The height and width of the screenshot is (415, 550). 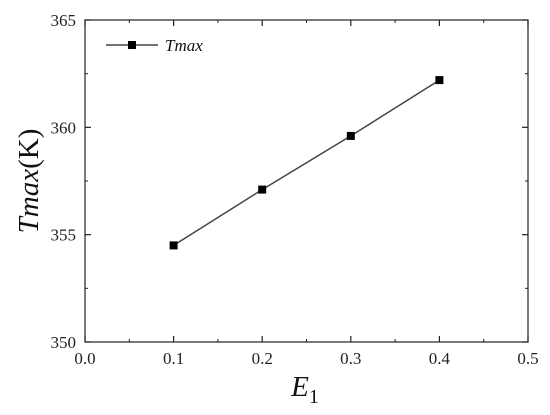 What do you see at coordinates (29, 149) in the screenshot?
I see `y-axis-title-unit: (K)` at bounding box center [29, 149].